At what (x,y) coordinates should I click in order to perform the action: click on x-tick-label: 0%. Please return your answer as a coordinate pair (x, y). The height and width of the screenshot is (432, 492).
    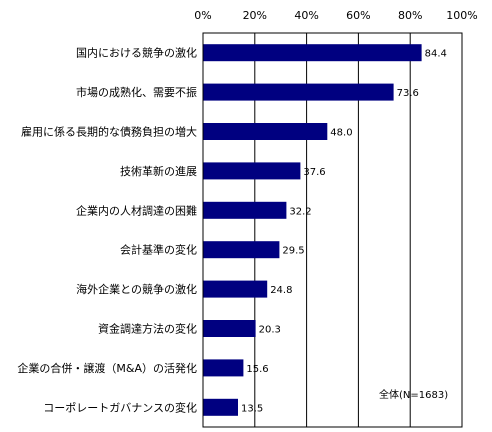
    Looking at the image, I should click on (202, 15).